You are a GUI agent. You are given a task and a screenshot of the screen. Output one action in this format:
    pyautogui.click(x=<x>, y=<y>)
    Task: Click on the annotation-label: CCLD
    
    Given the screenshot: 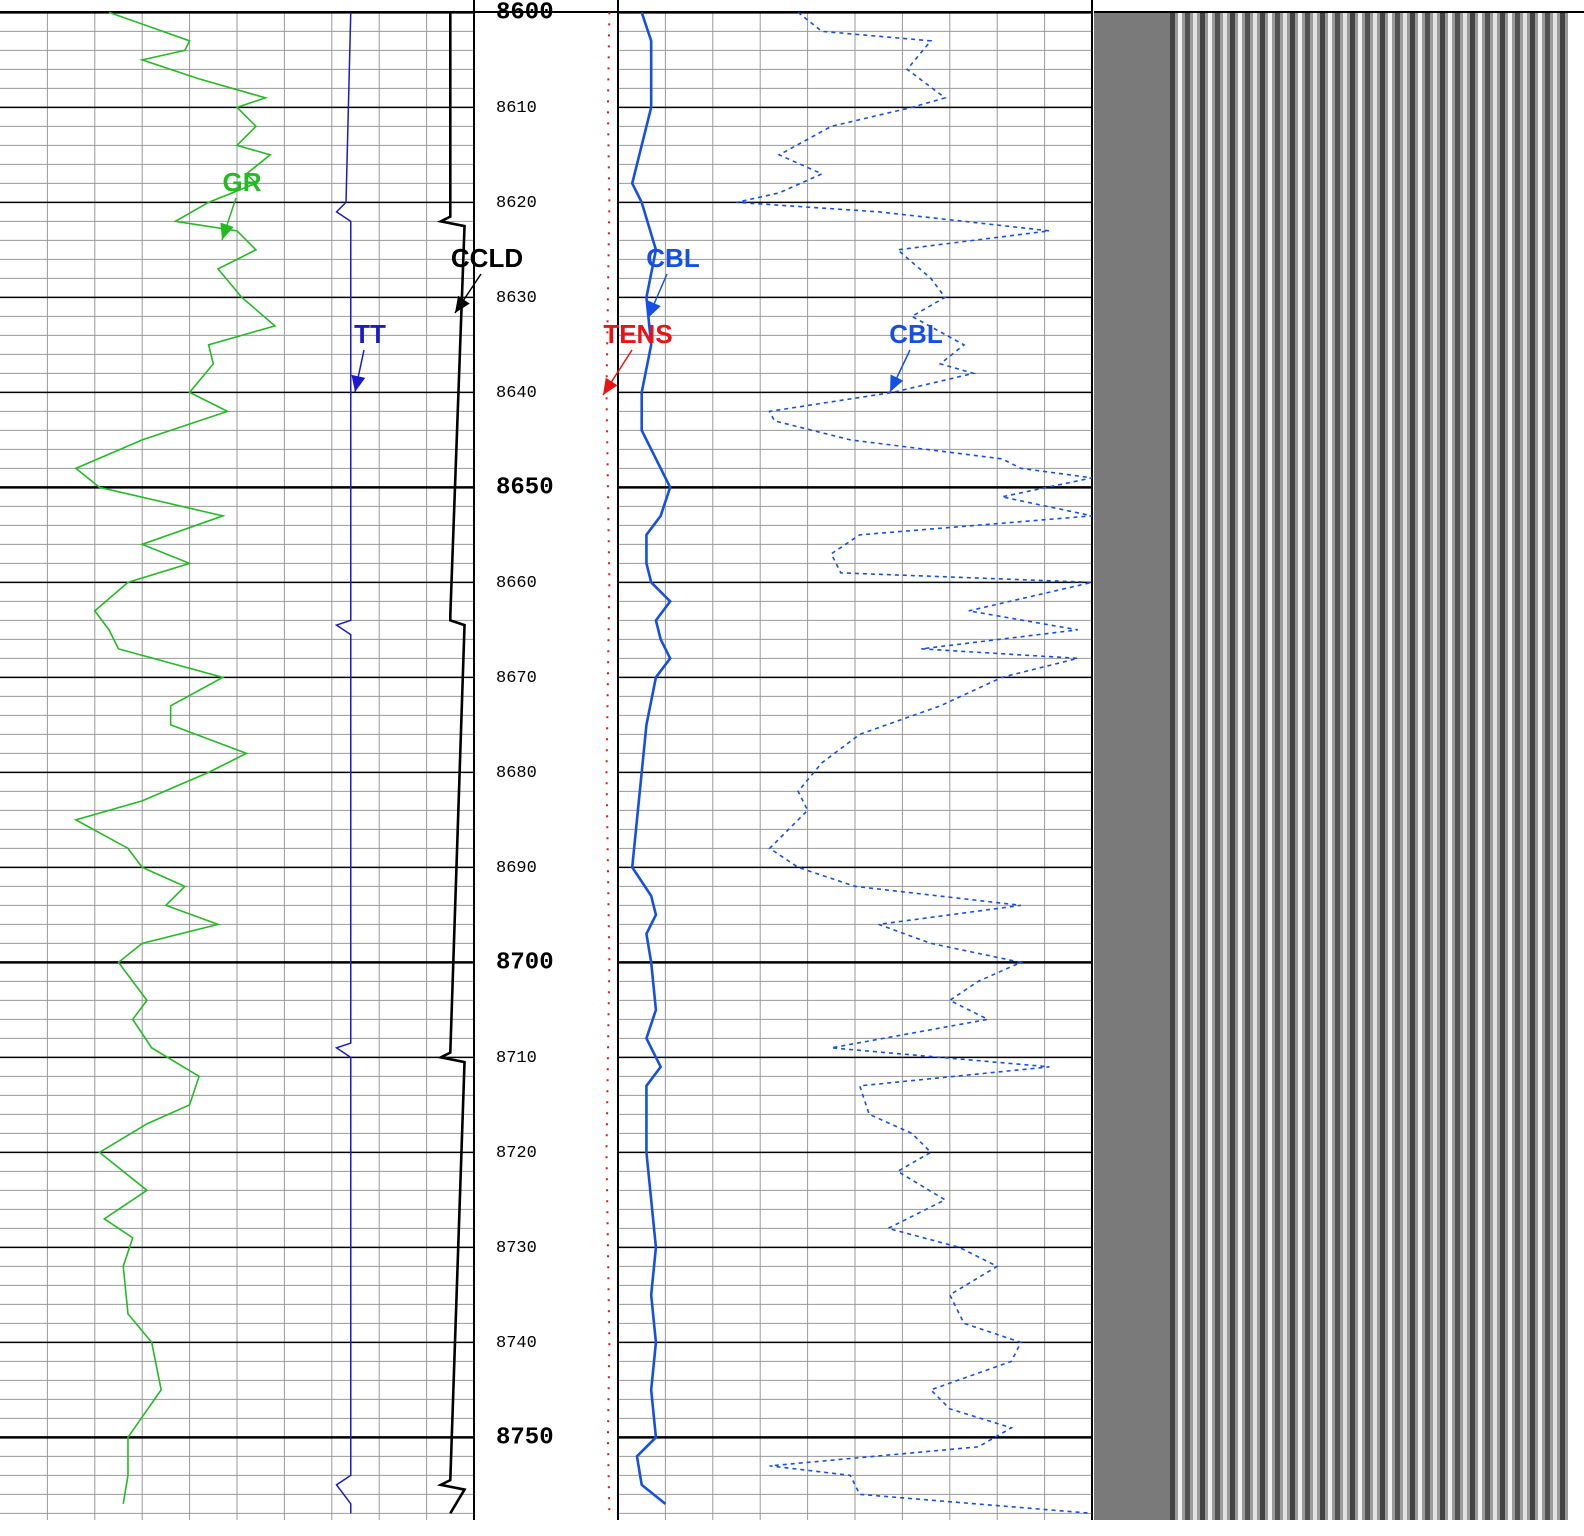 What is the action you would take?
    pyautogui.click(x=487, y=258)
    